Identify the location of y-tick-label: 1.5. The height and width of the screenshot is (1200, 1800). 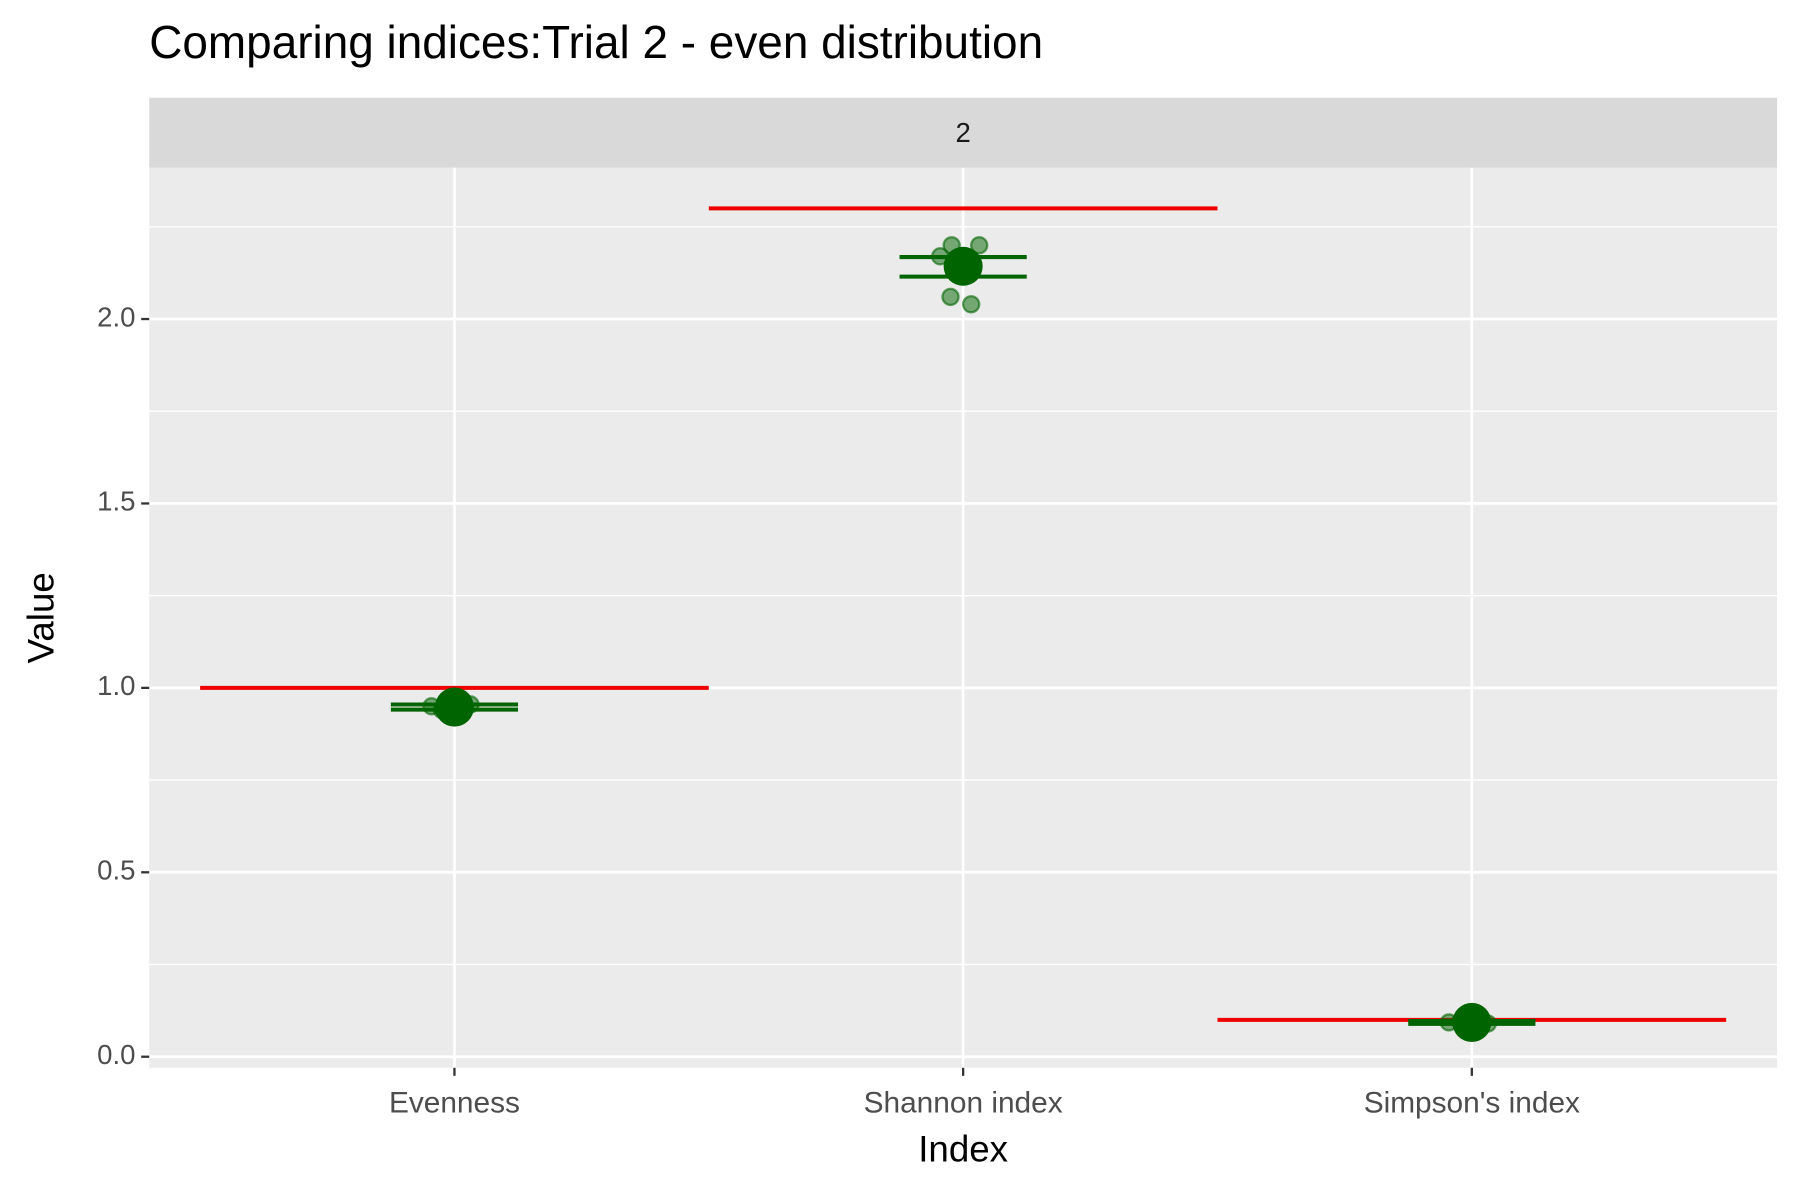
(116, 501).